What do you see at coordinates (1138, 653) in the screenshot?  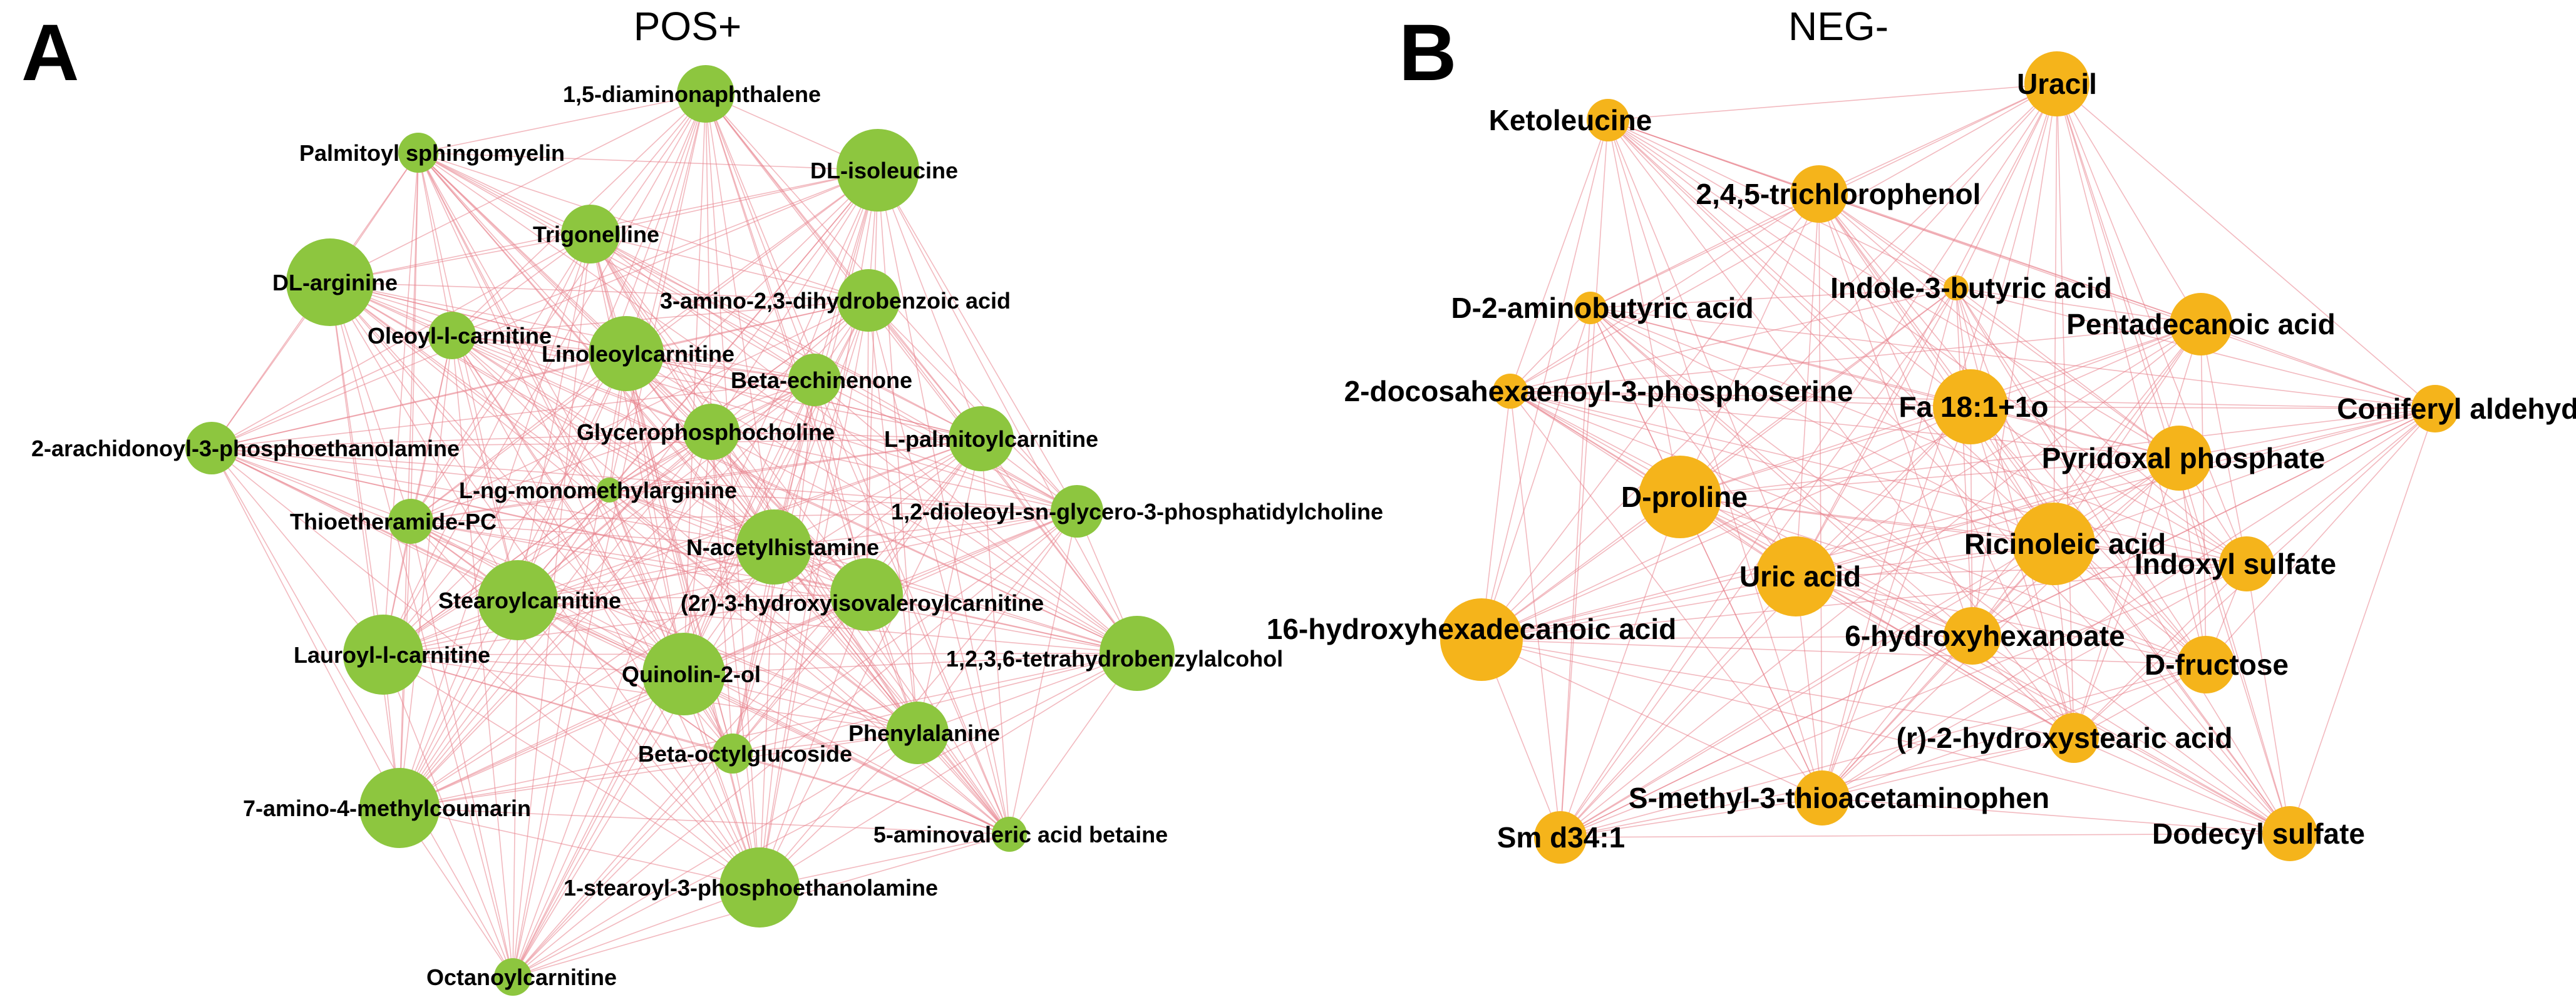 I see `pos-node-tetrahydrobenzylalcohol` at bounding box center [1138, 653].